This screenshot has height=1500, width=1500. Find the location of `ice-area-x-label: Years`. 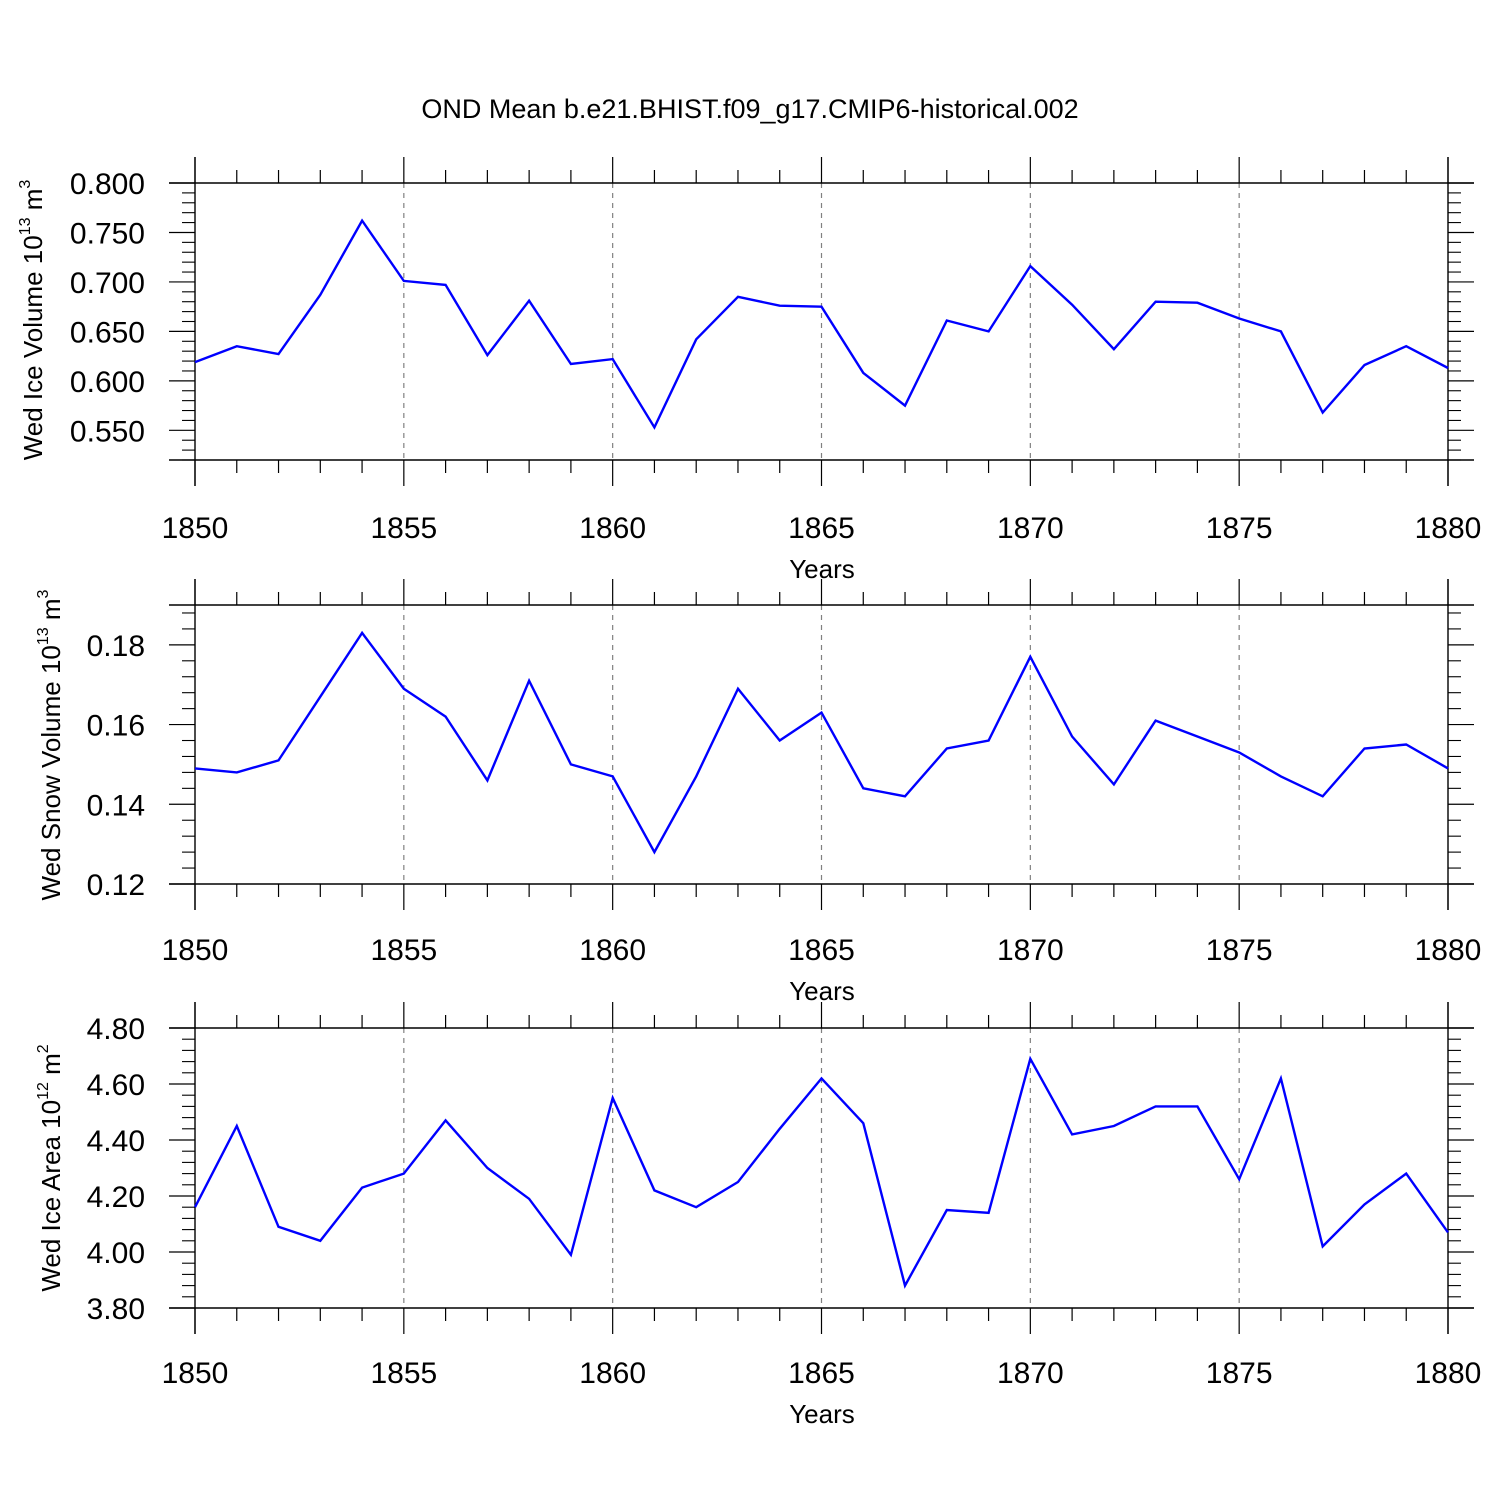

ice-area-x-label: Years is located at coordinates (822, 1414).